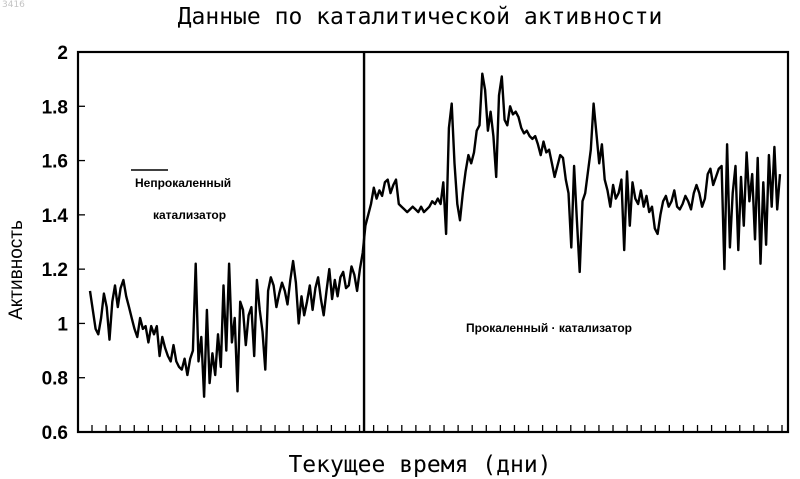  I want to click on corner-tag: 3416, so click(13, 5).